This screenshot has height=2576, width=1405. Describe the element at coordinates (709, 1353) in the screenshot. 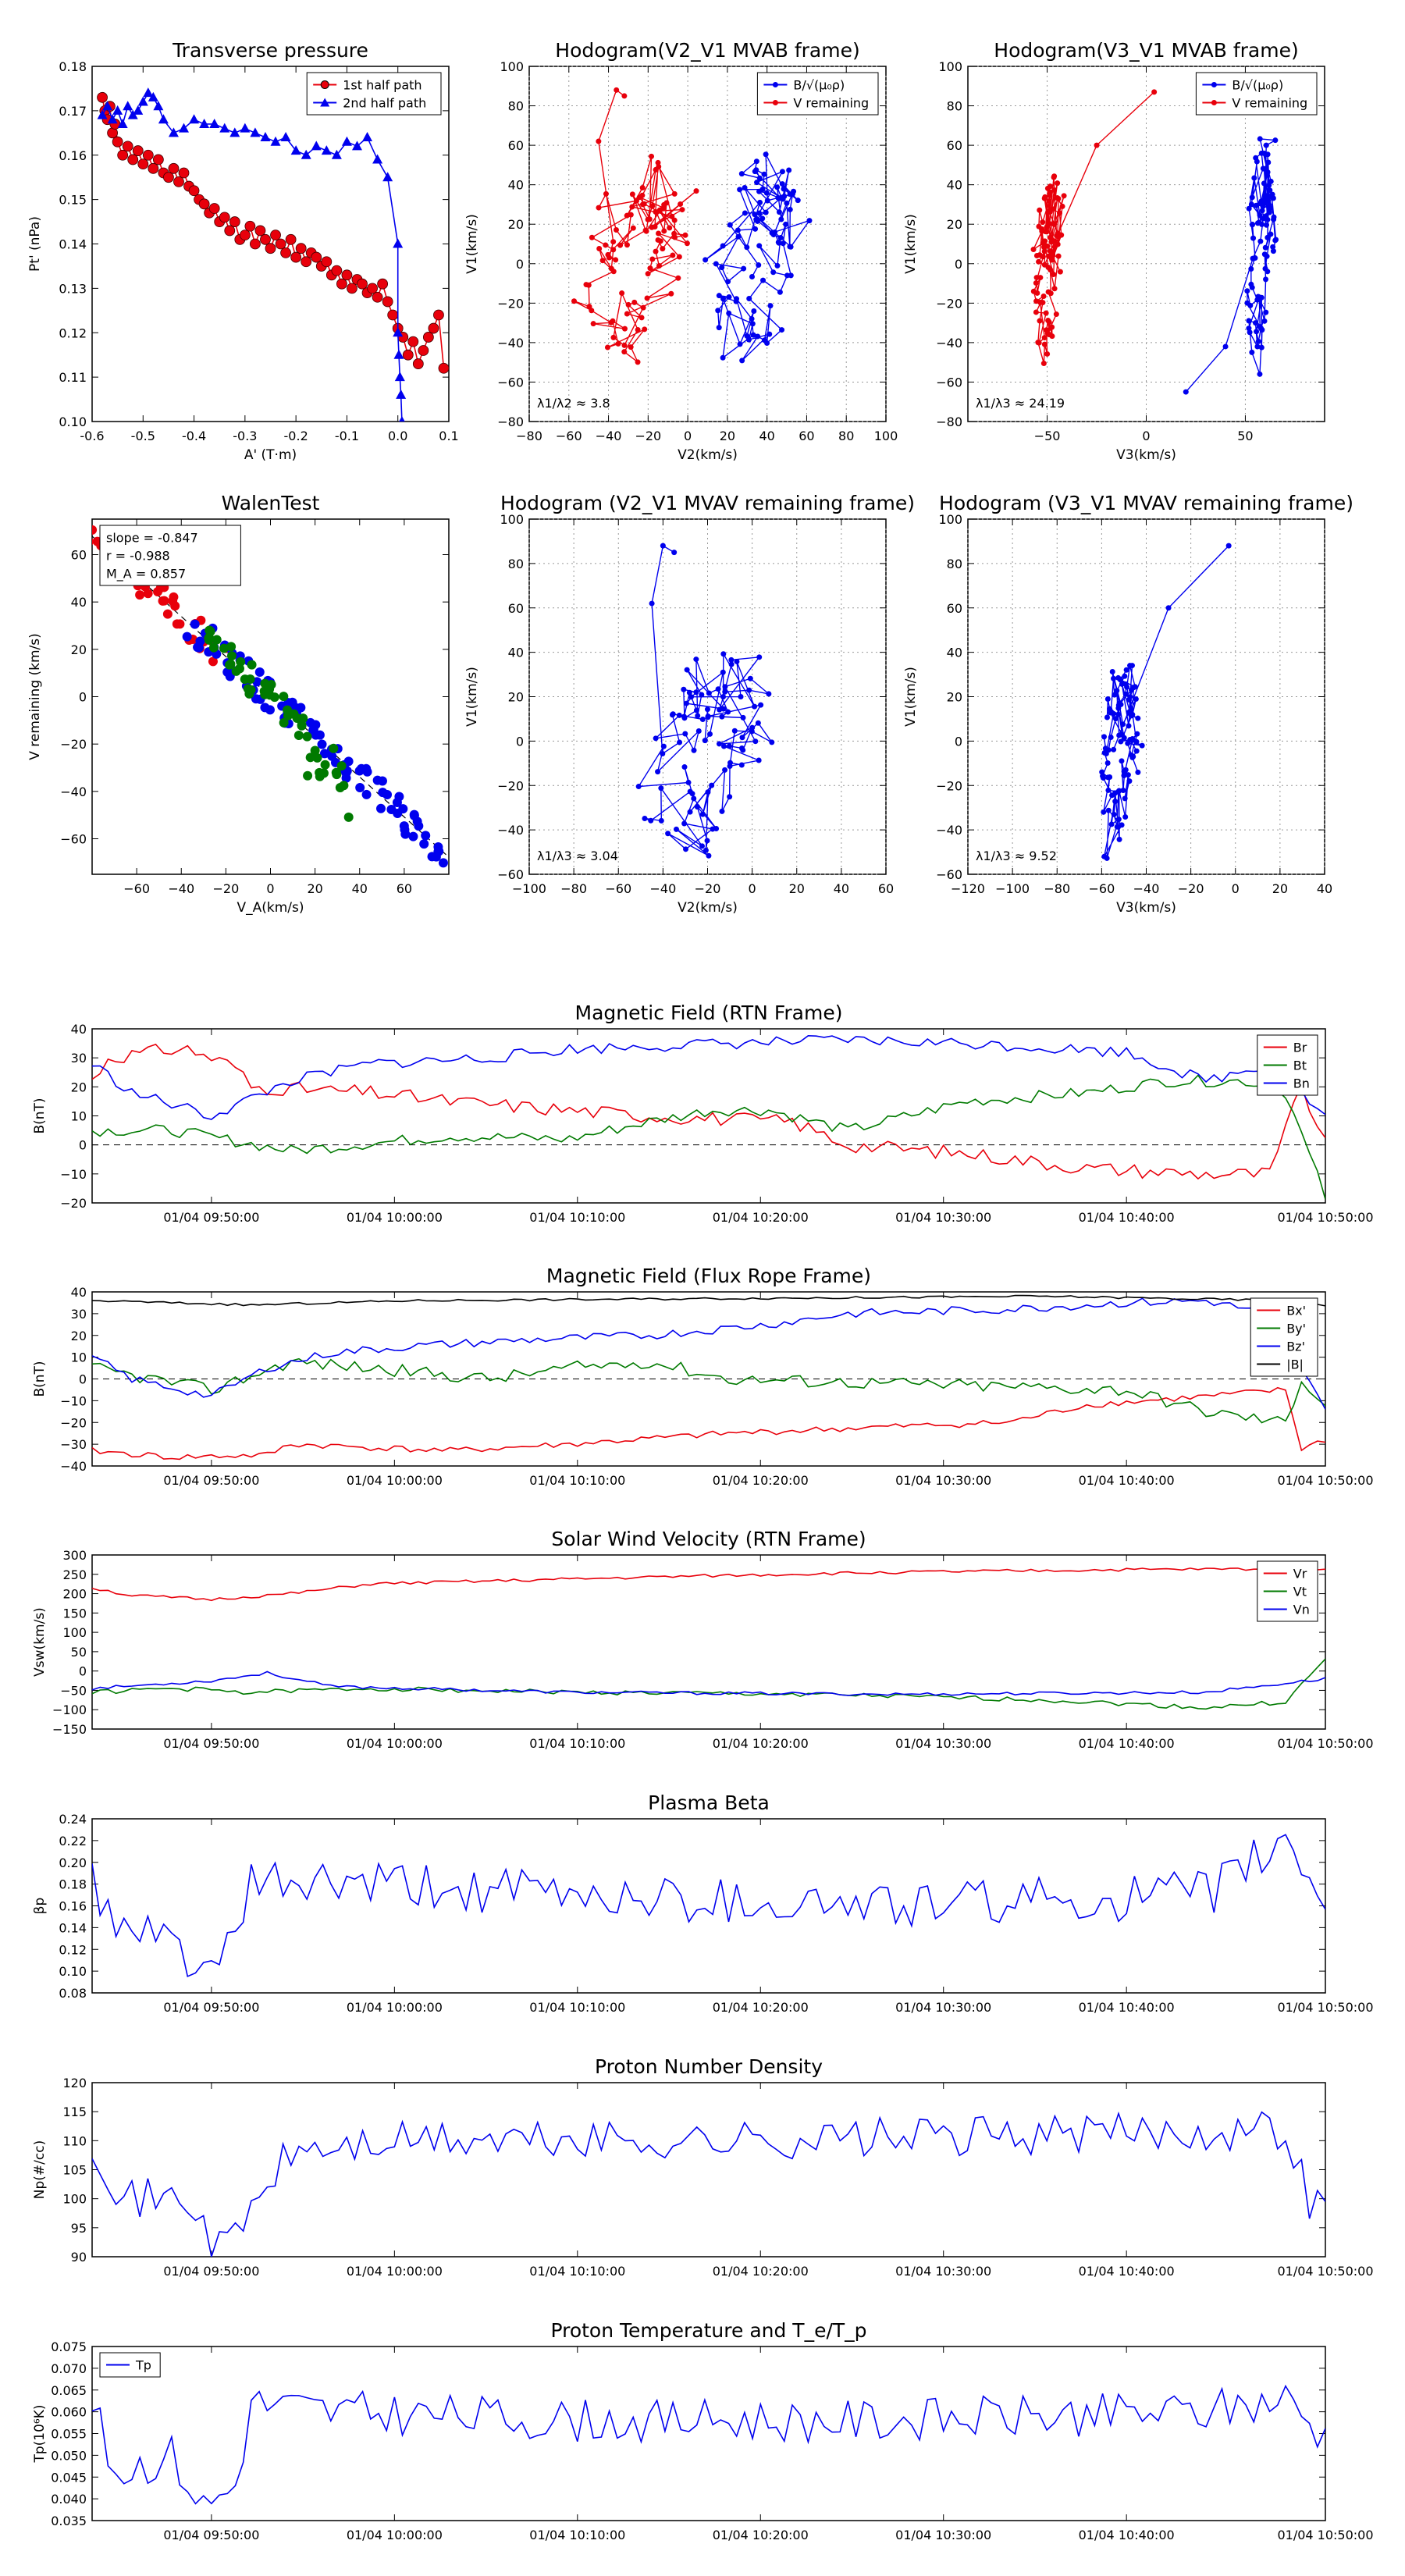

I see `series-line-bz` at that location.